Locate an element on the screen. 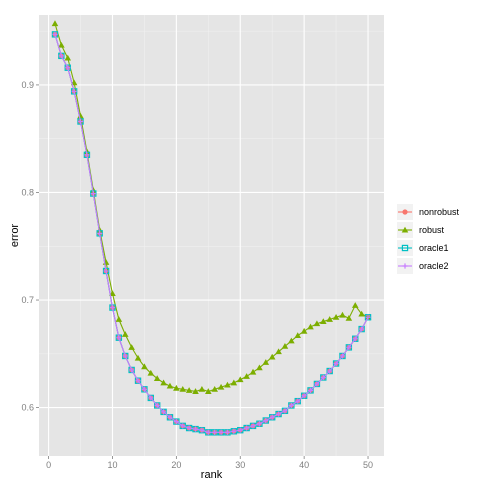 The height and width of the screenshot is (491, 491). x-tick-label: 50 is located at coordinates (368, 465).